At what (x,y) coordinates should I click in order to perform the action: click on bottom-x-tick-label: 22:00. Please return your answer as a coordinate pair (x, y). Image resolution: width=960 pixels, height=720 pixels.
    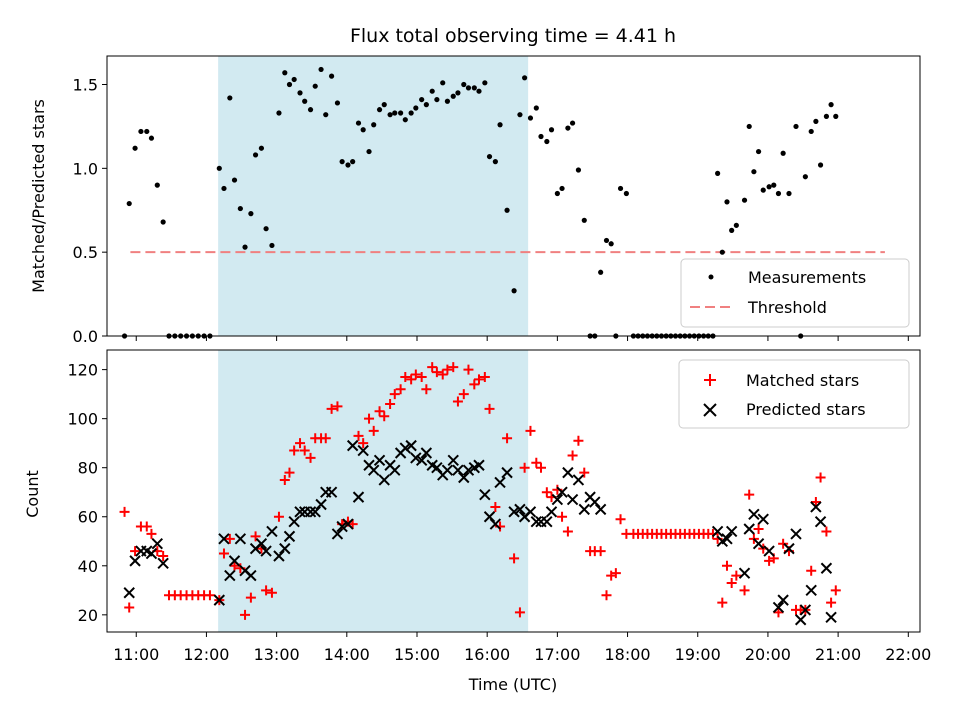
    Looking at the image, I should click on (908, 654).